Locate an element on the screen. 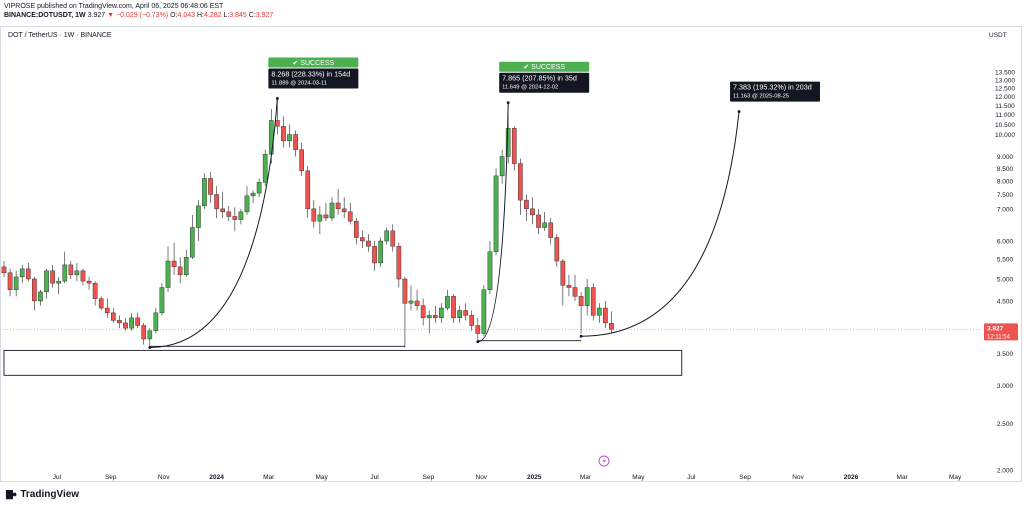 This screenshot has width=1024, height=505. price-tag is located at coordinates (1001, 332).